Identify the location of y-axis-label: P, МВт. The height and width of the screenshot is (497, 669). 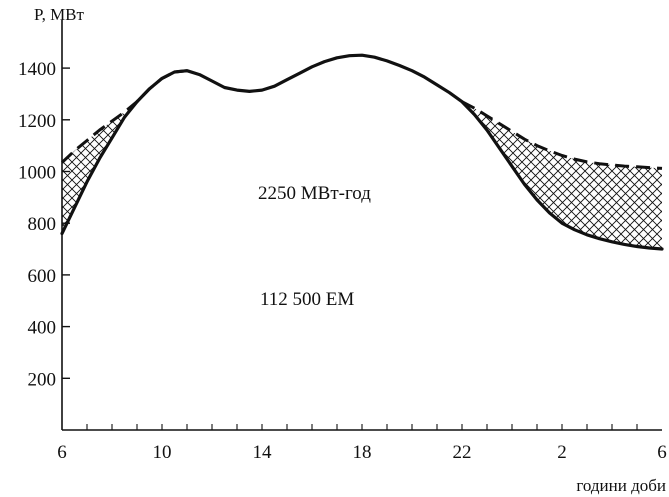
(59, 14).